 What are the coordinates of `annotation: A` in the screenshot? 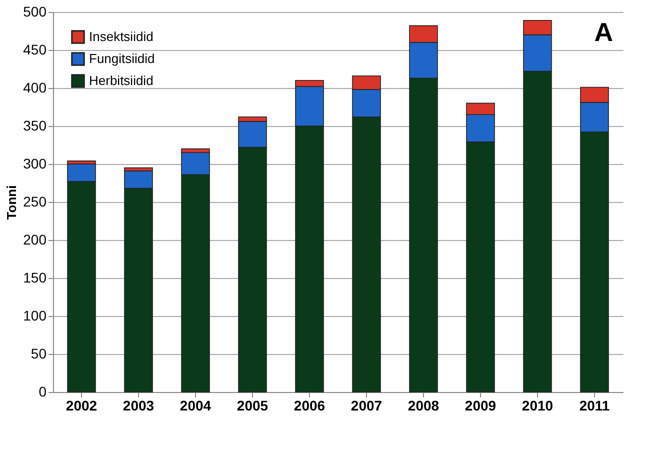 It's located at (604, 32).